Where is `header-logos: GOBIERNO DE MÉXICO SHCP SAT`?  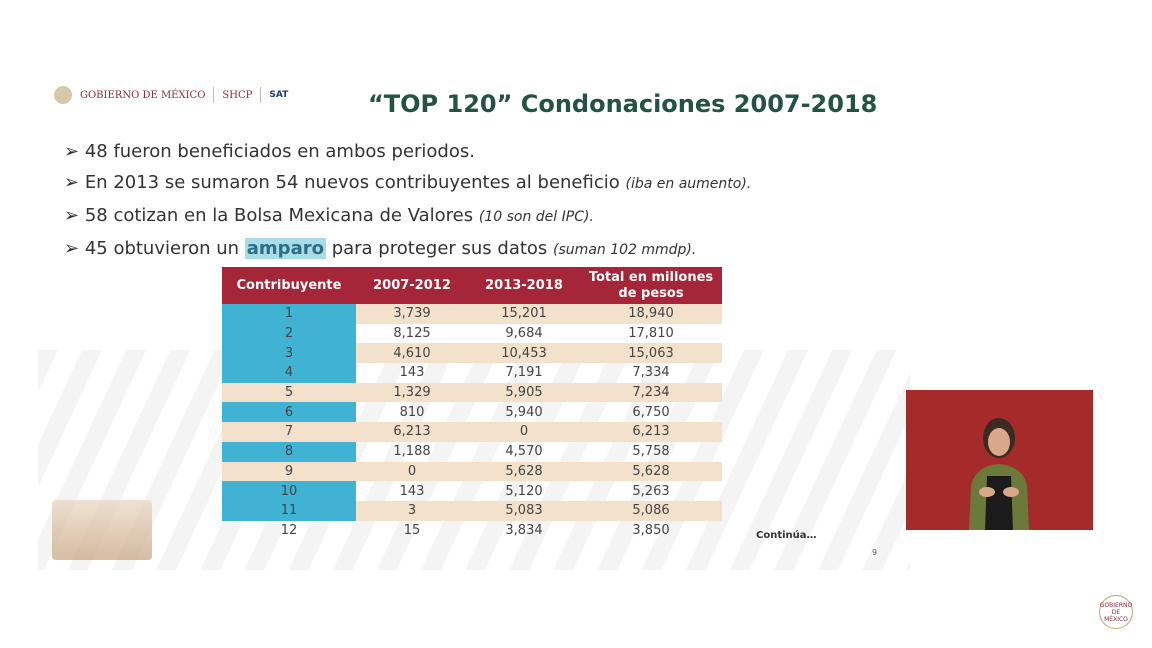
header-logos: GOBIERNO DE MÉXICO SHCP SAT is located at coordinates (171, 95).